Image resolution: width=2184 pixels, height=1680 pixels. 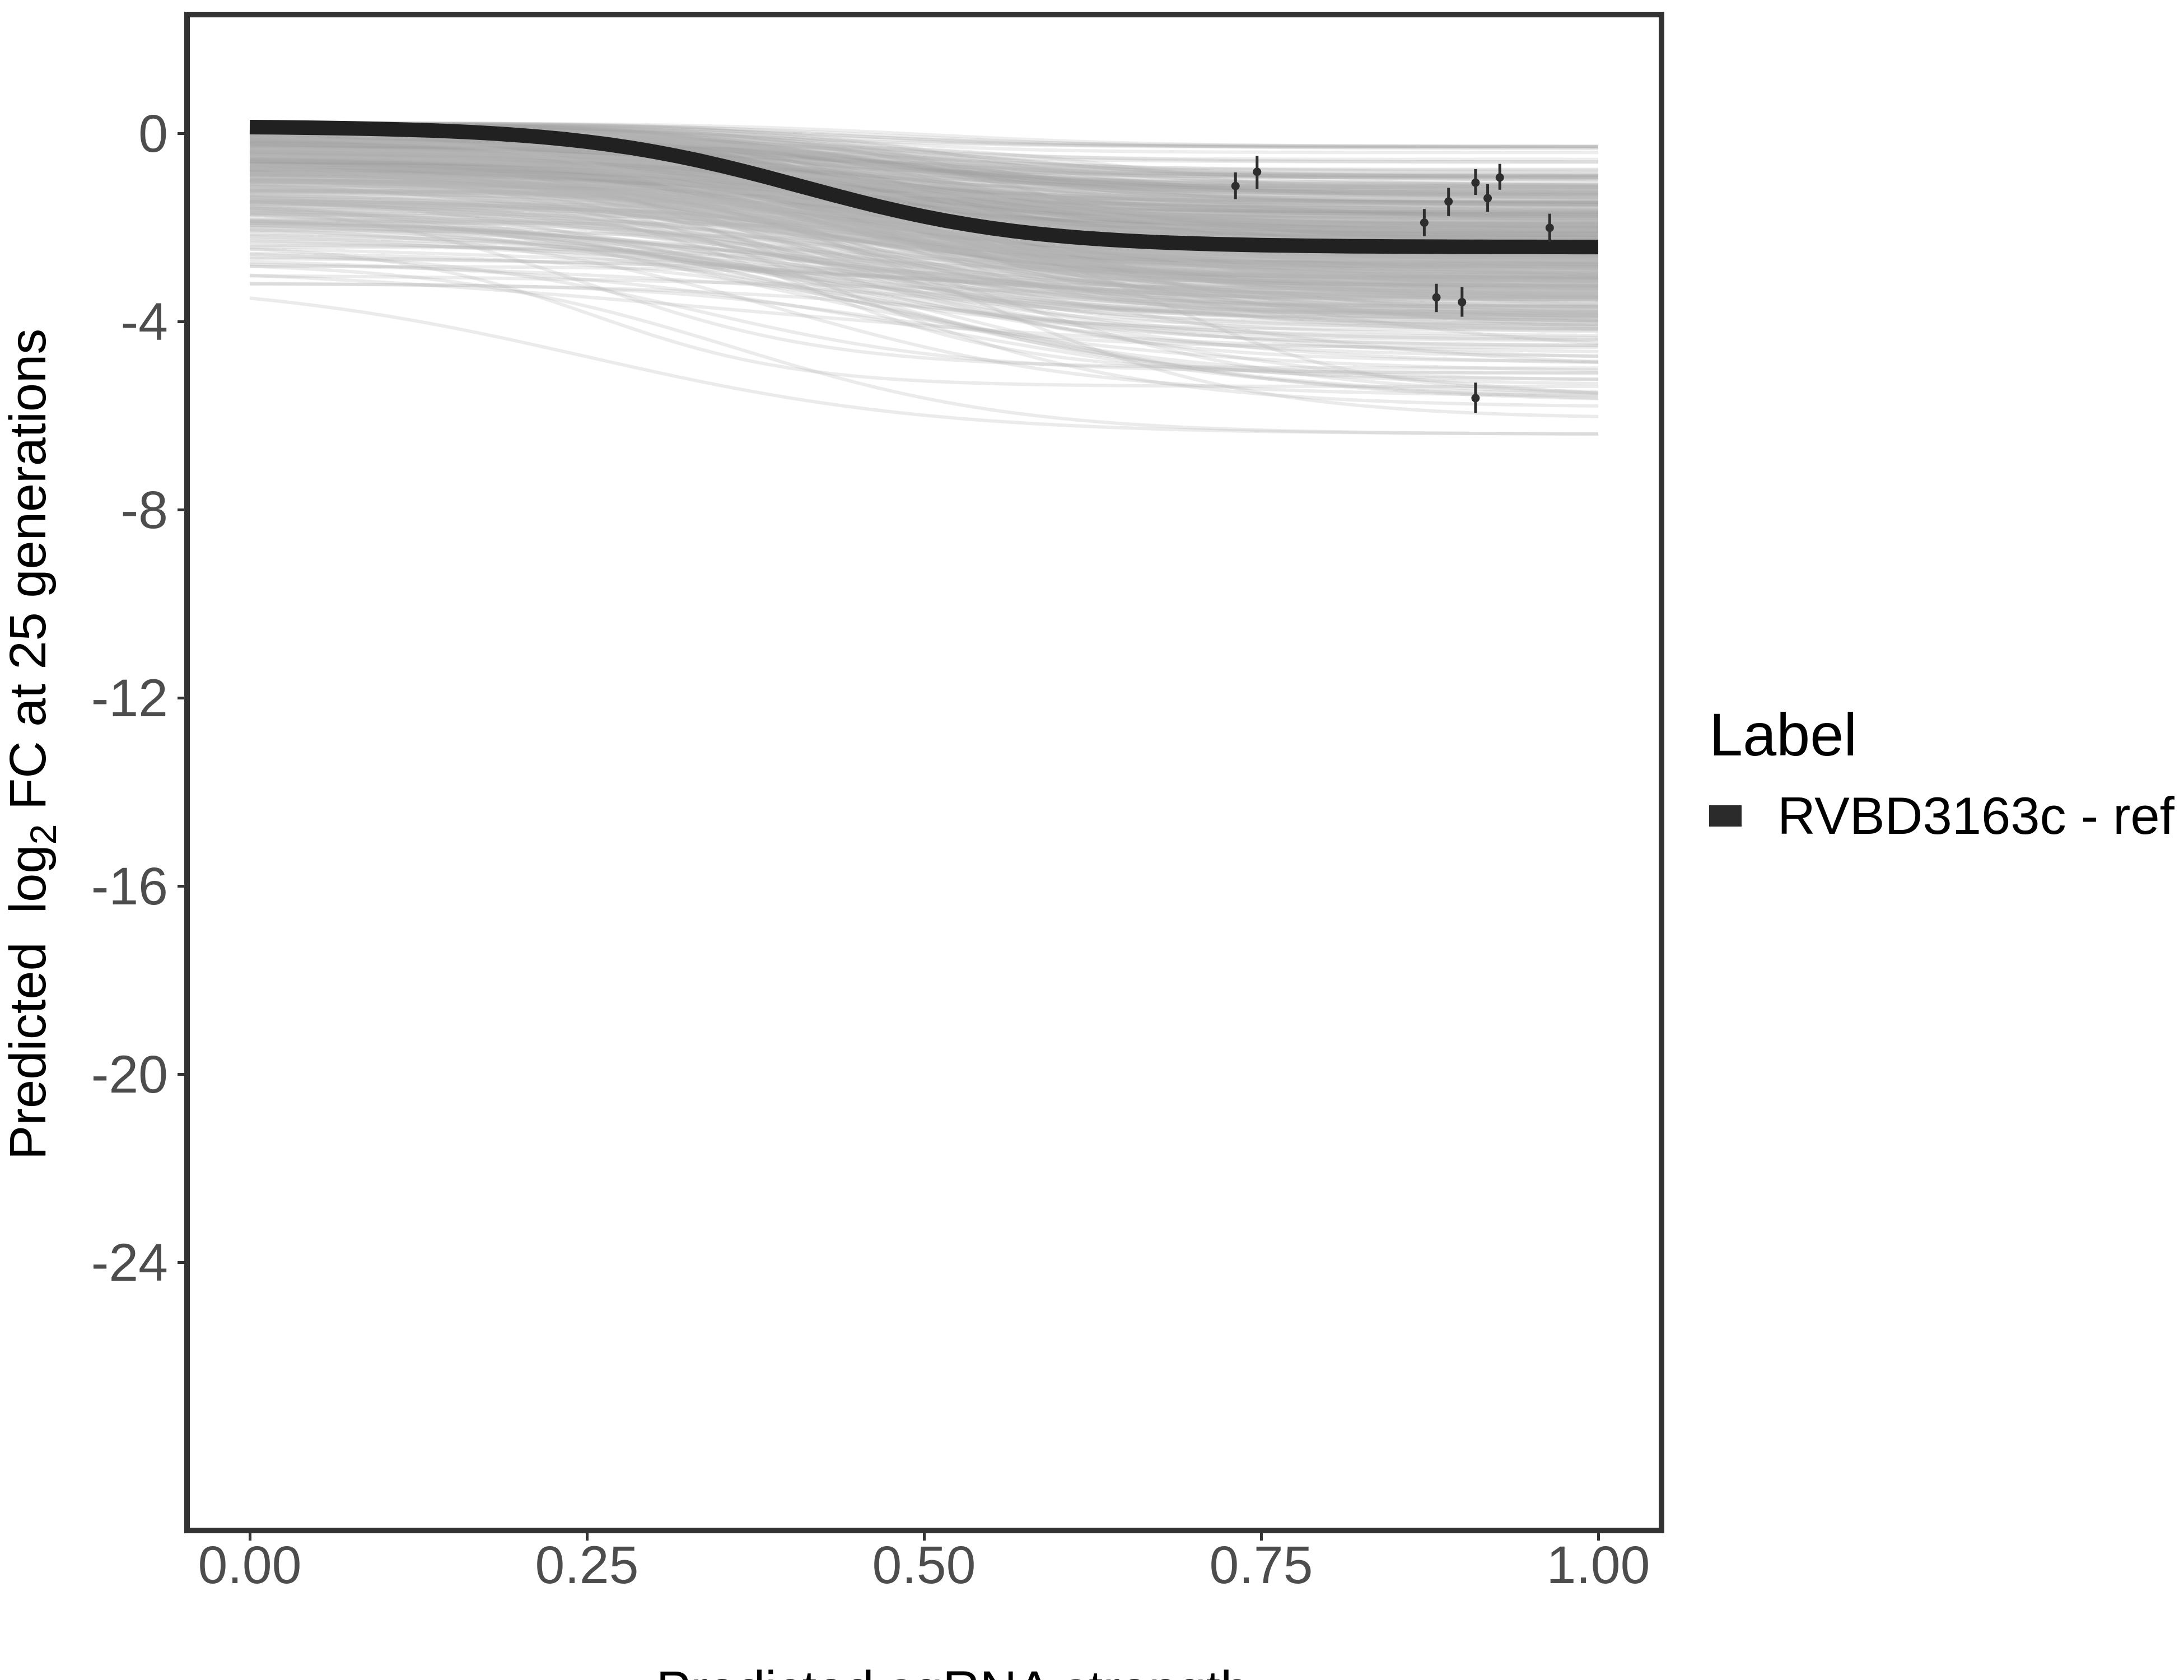 I want to click on y-axis-title-post: FC at 25 generations, so click(x=29, y=576).